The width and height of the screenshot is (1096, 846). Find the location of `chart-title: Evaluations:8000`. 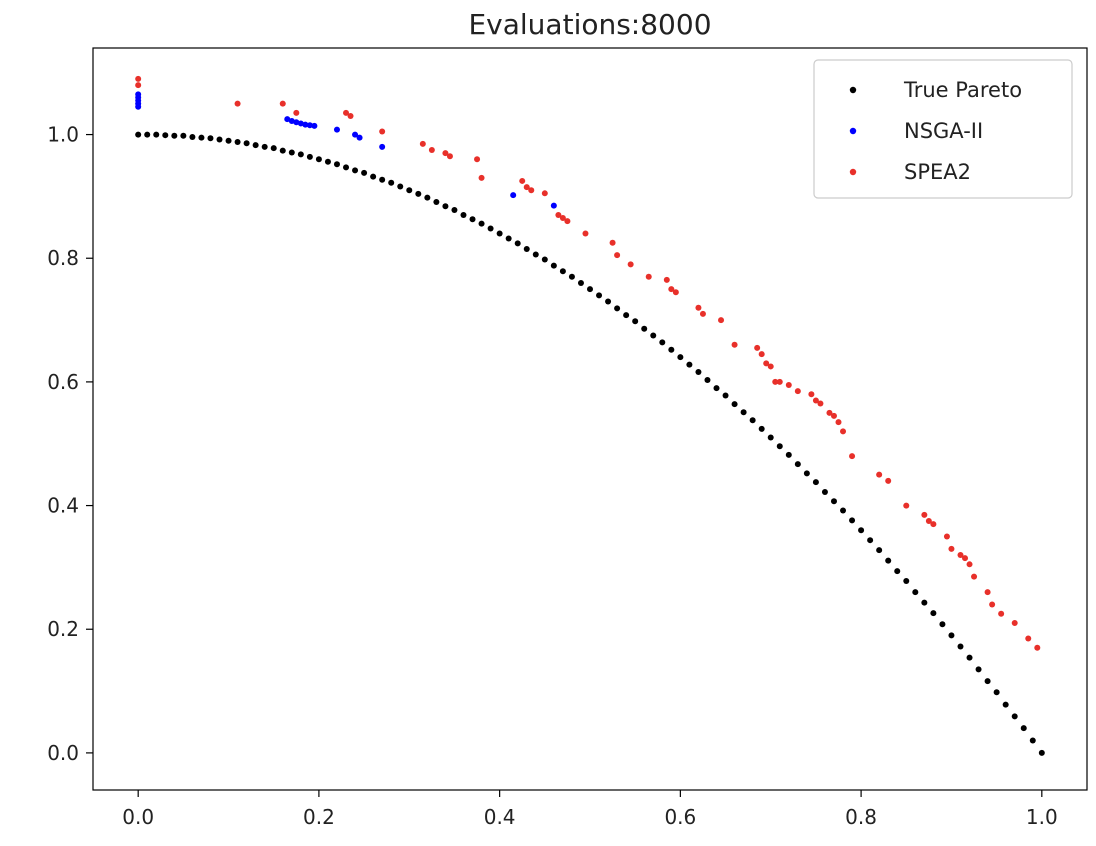

chart-title: Evaluations:8000 is located at coordinates (589, 24).